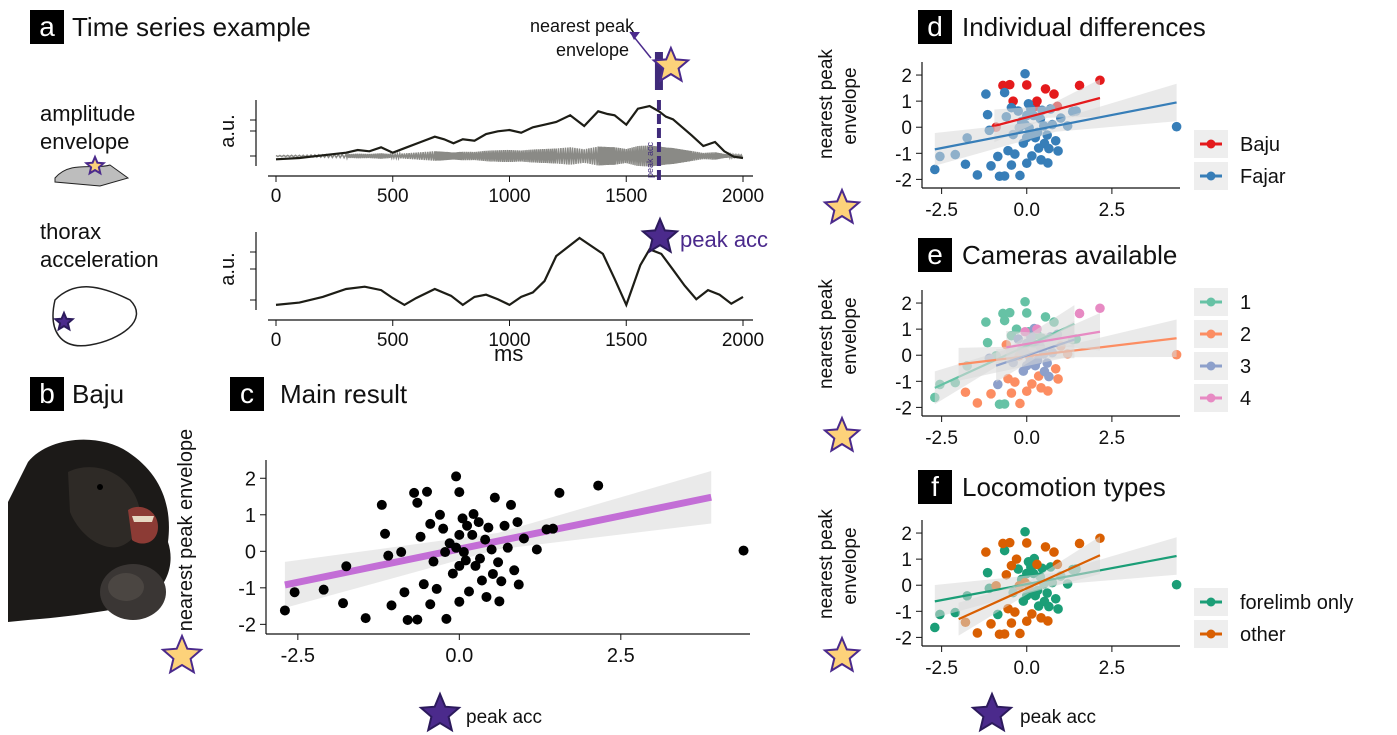  Describe the element at coordinates (650, 159) in the screenshot. I see `peak-acc-small-label: peak acc` at that location.